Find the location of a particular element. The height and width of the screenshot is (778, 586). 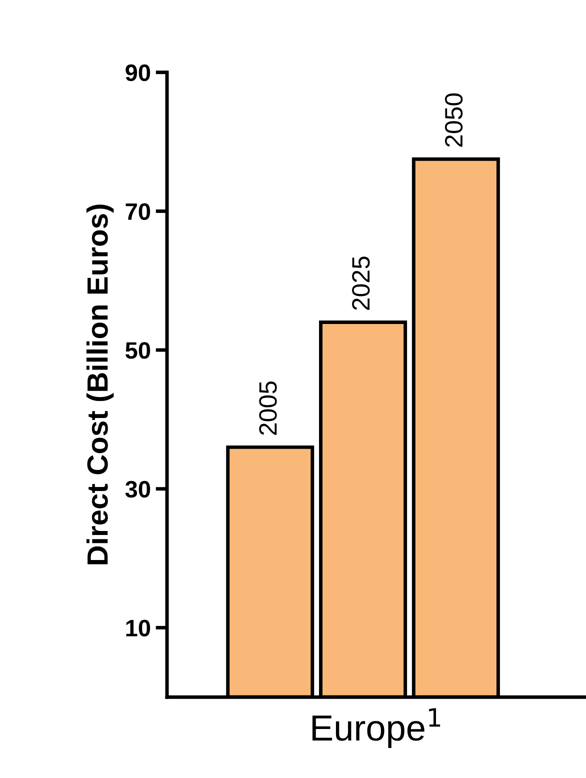

y-tick-label: 70 is located at coordinates (138, 211).